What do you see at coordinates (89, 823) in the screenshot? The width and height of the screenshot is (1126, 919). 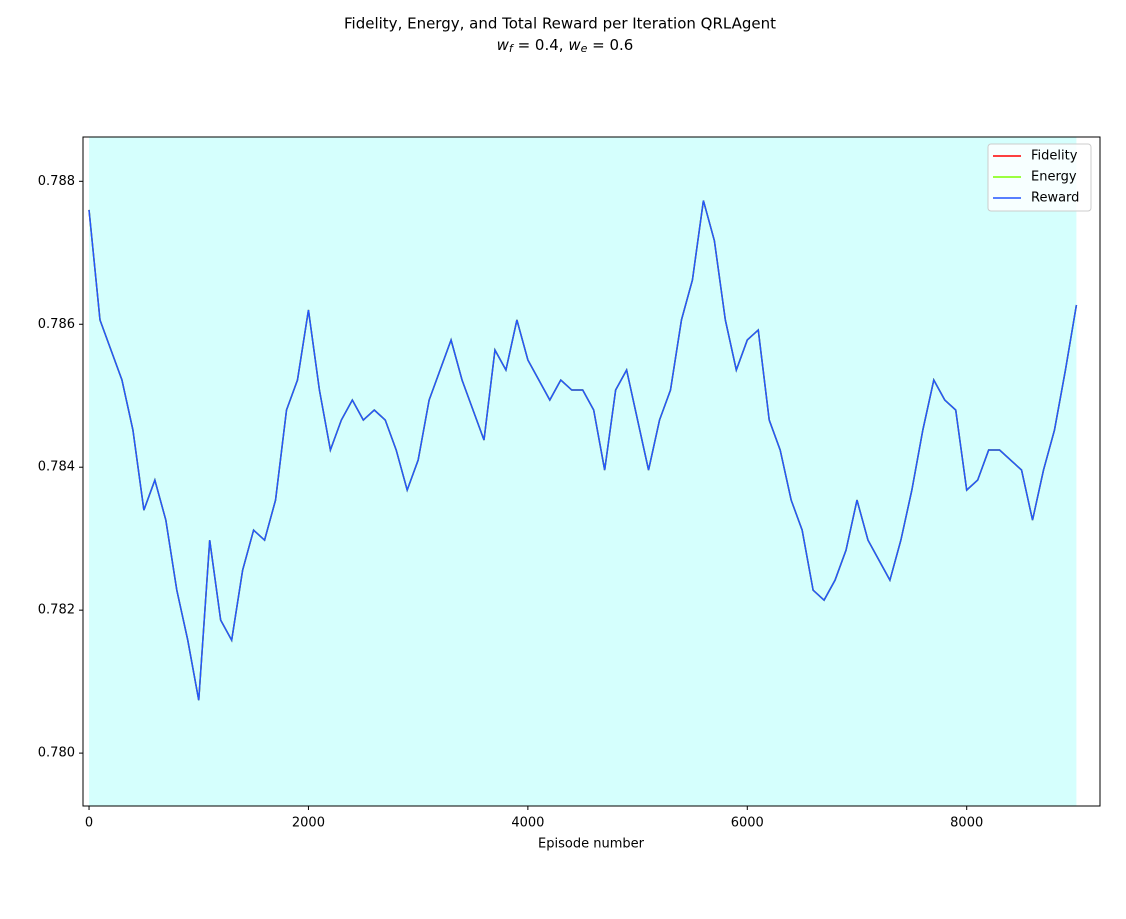 I see `x-tick-label: 0` at bounding box center [89, 823].